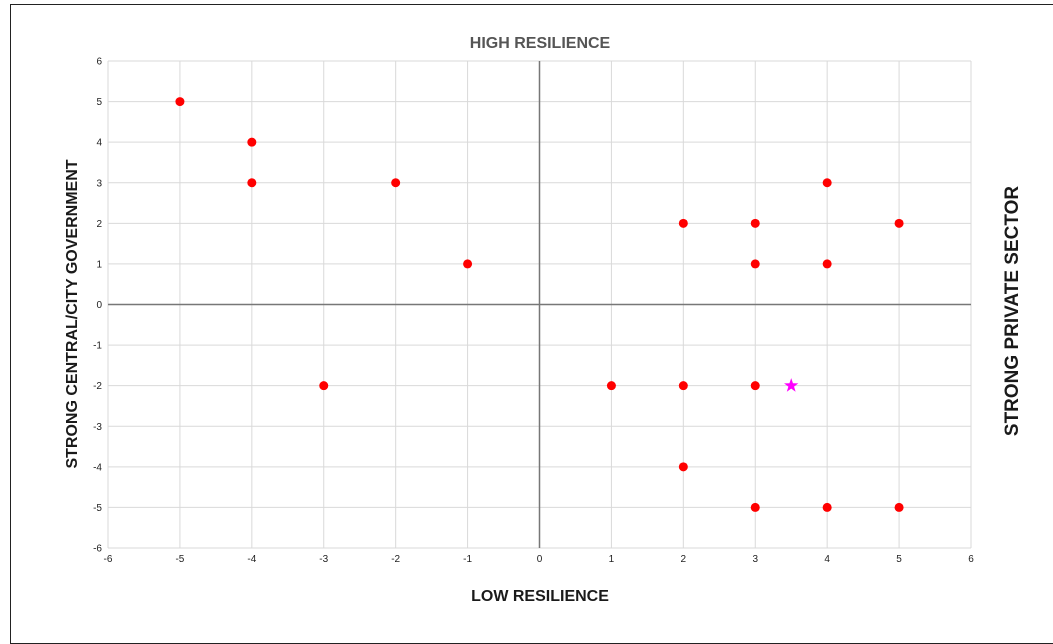 The image size is (1053, 644). I want to click on y-tick-label: 6, so click(99, 62).